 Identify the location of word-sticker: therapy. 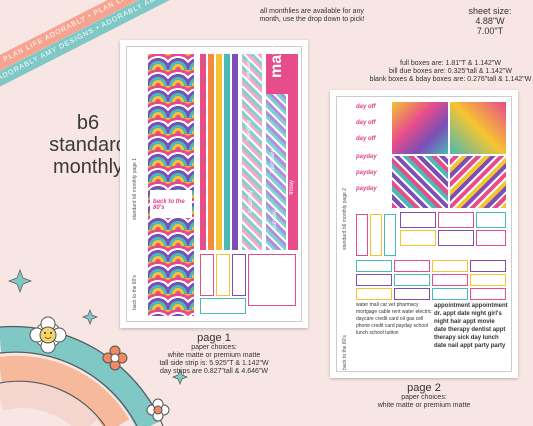
(459, 330).